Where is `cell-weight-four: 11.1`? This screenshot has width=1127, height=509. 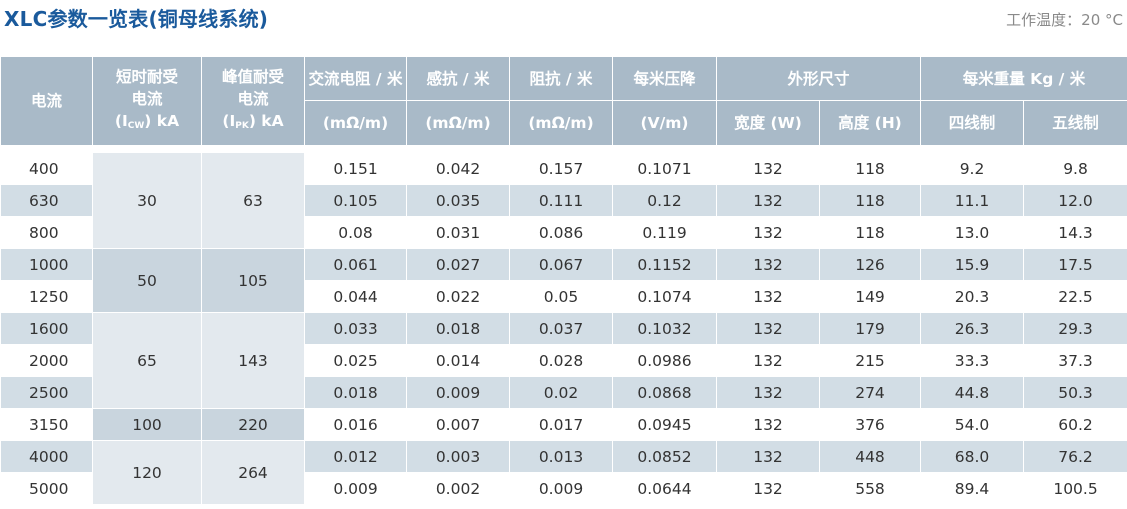 cell-weight-four: 11.1 is located at coordinates (972, 200).